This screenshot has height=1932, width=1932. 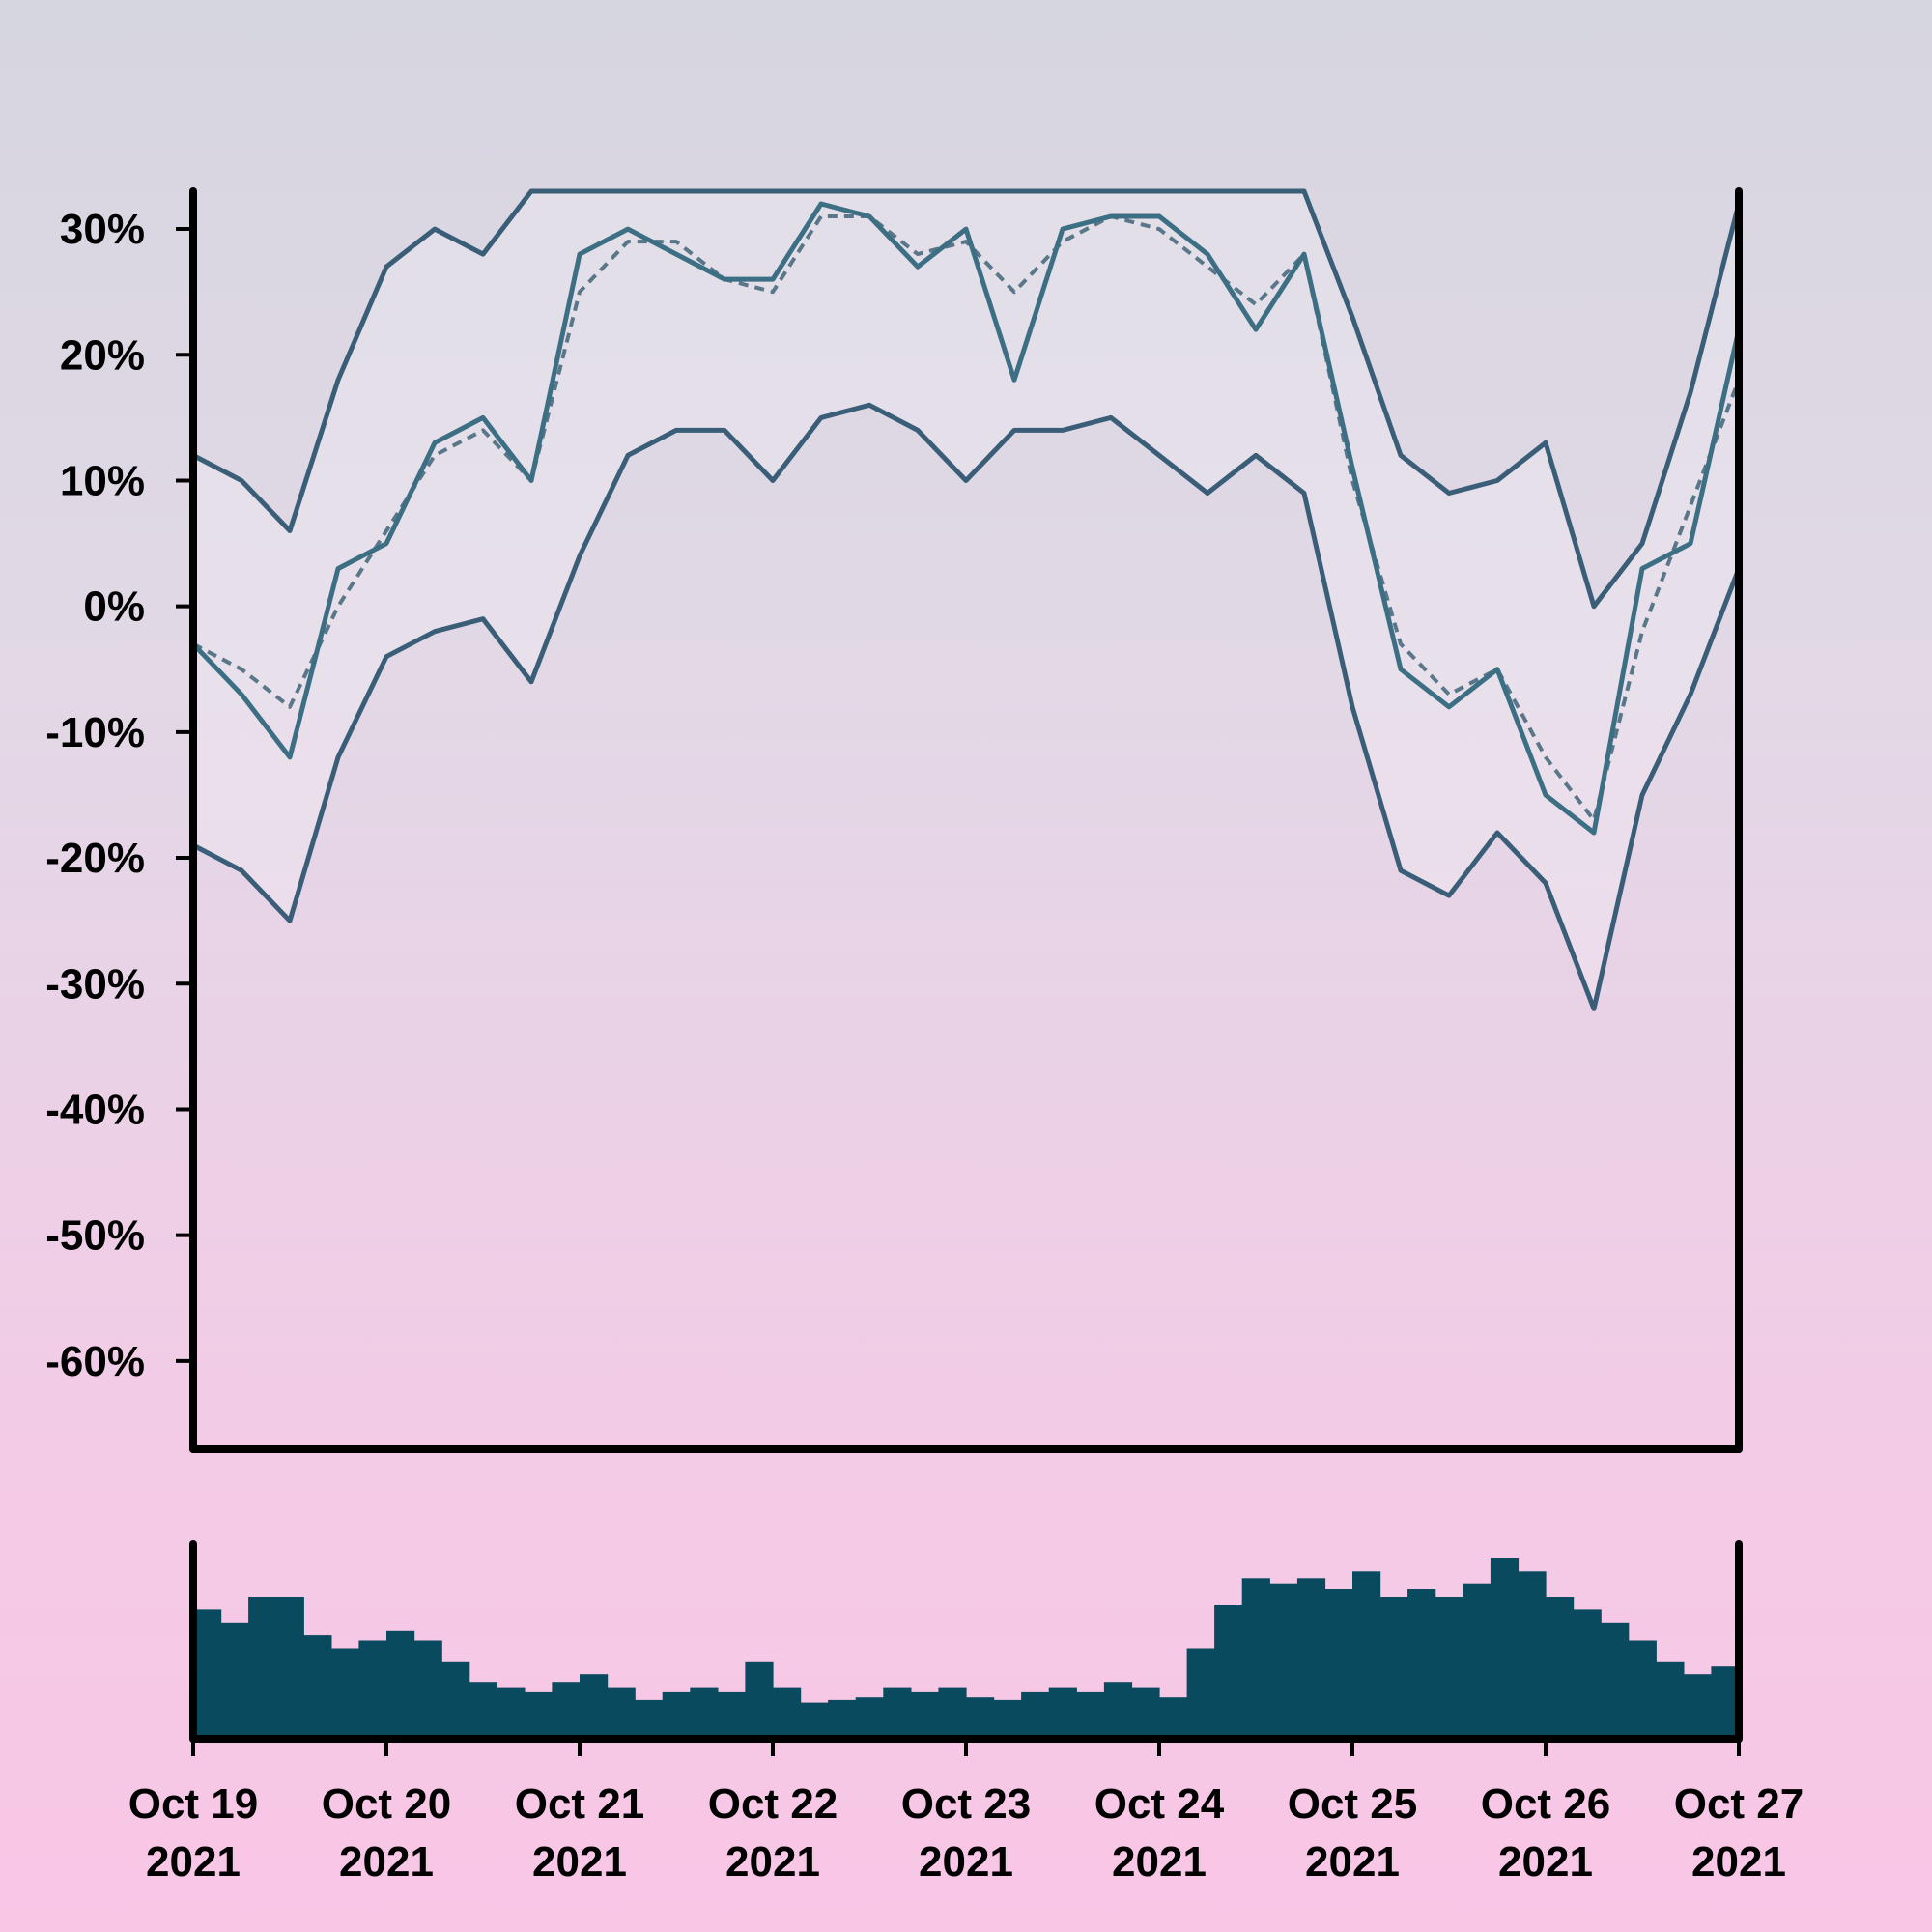 I want to click on y-tick-label: -40%, so click(x=95, y=1109).